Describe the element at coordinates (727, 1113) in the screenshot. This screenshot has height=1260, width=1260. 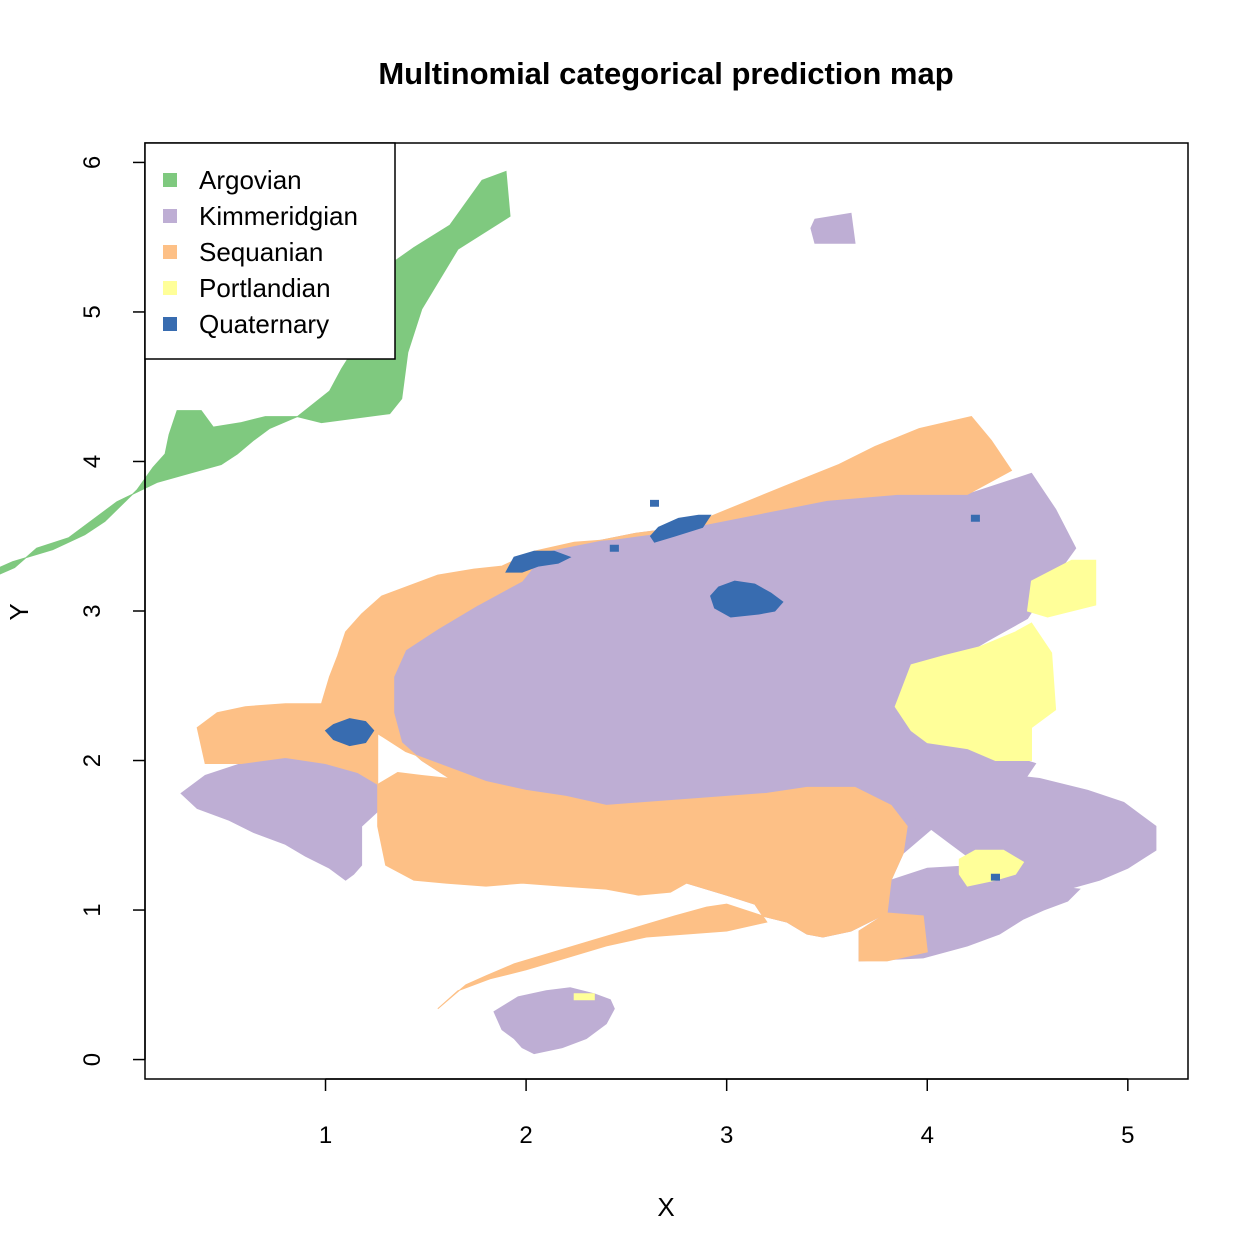
I see `x-axis: 1 2 3 4 5` at that location.